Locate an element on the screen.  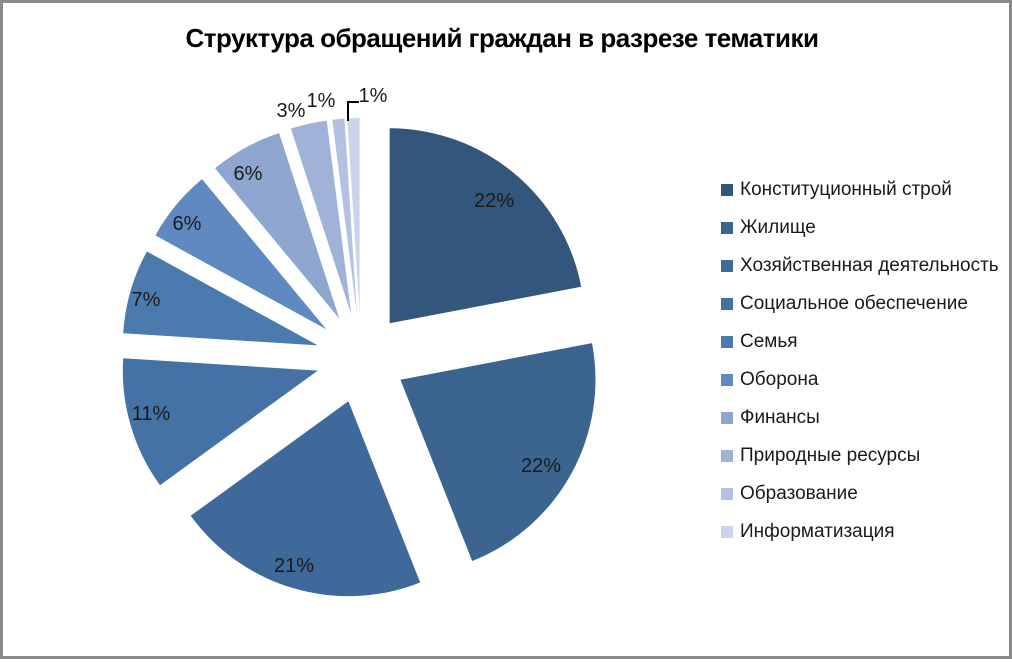
legend-item: Оборона is located at coordinates (860, 380).